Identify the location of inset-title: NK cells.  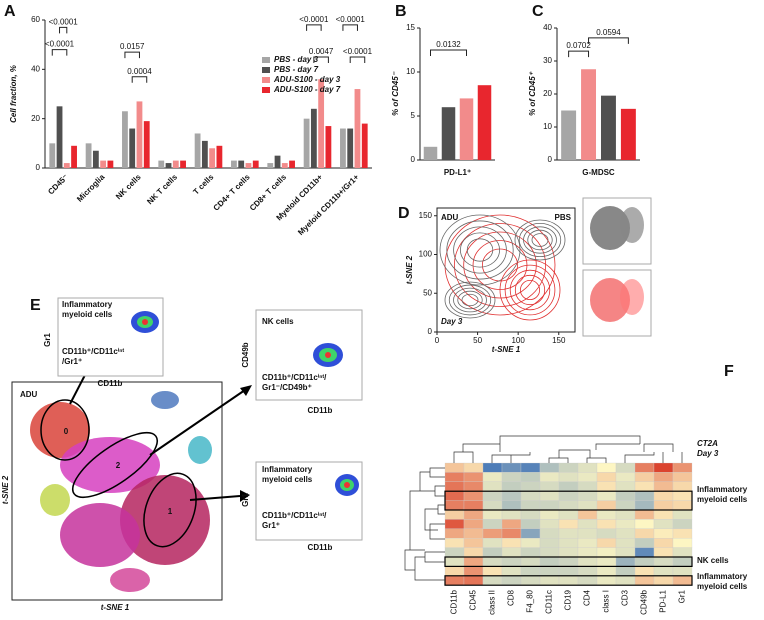
(278, 321).